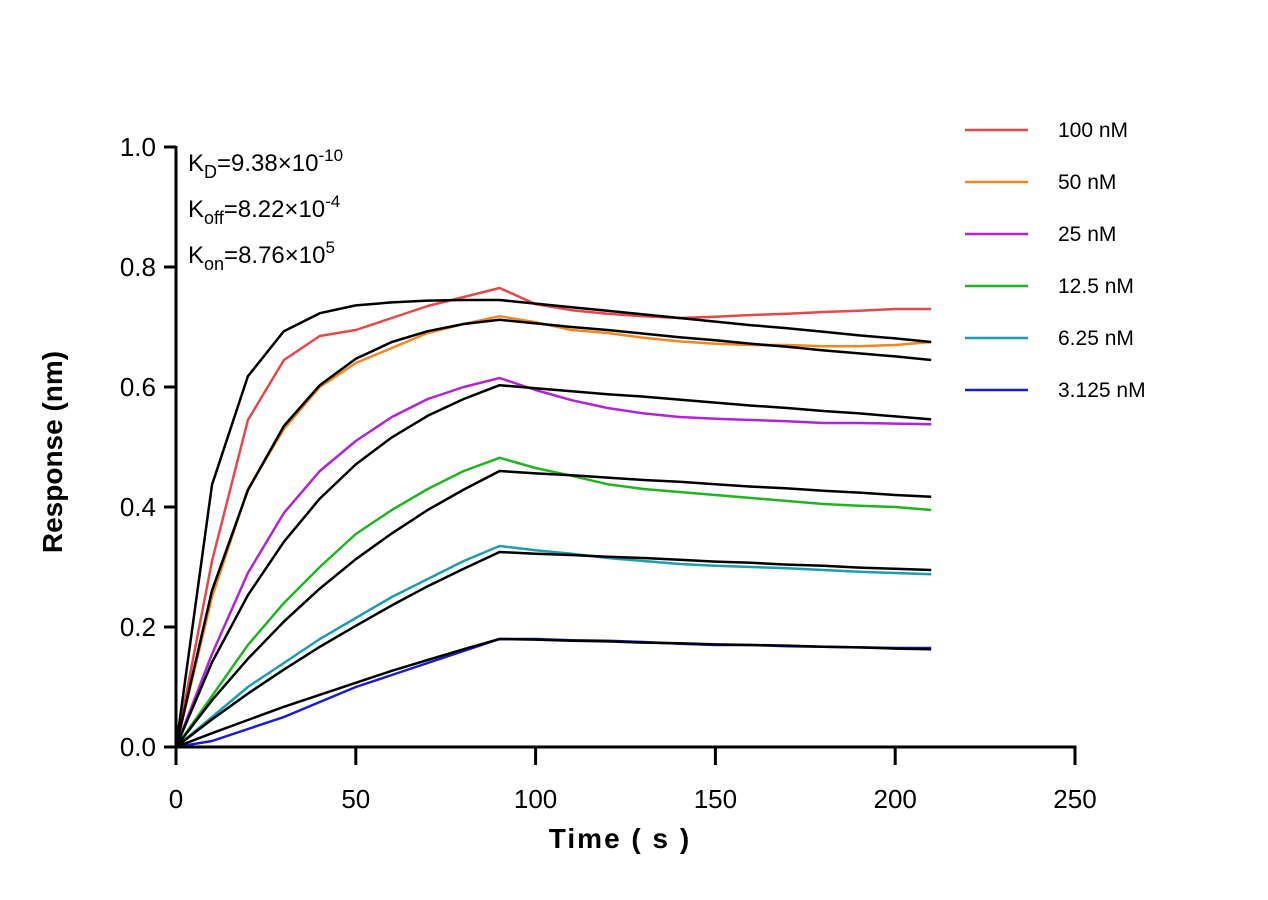 The height and width of the screenshot is (900, 1268). I want to click on y-tick-label: 0.4, so click(138, 507).